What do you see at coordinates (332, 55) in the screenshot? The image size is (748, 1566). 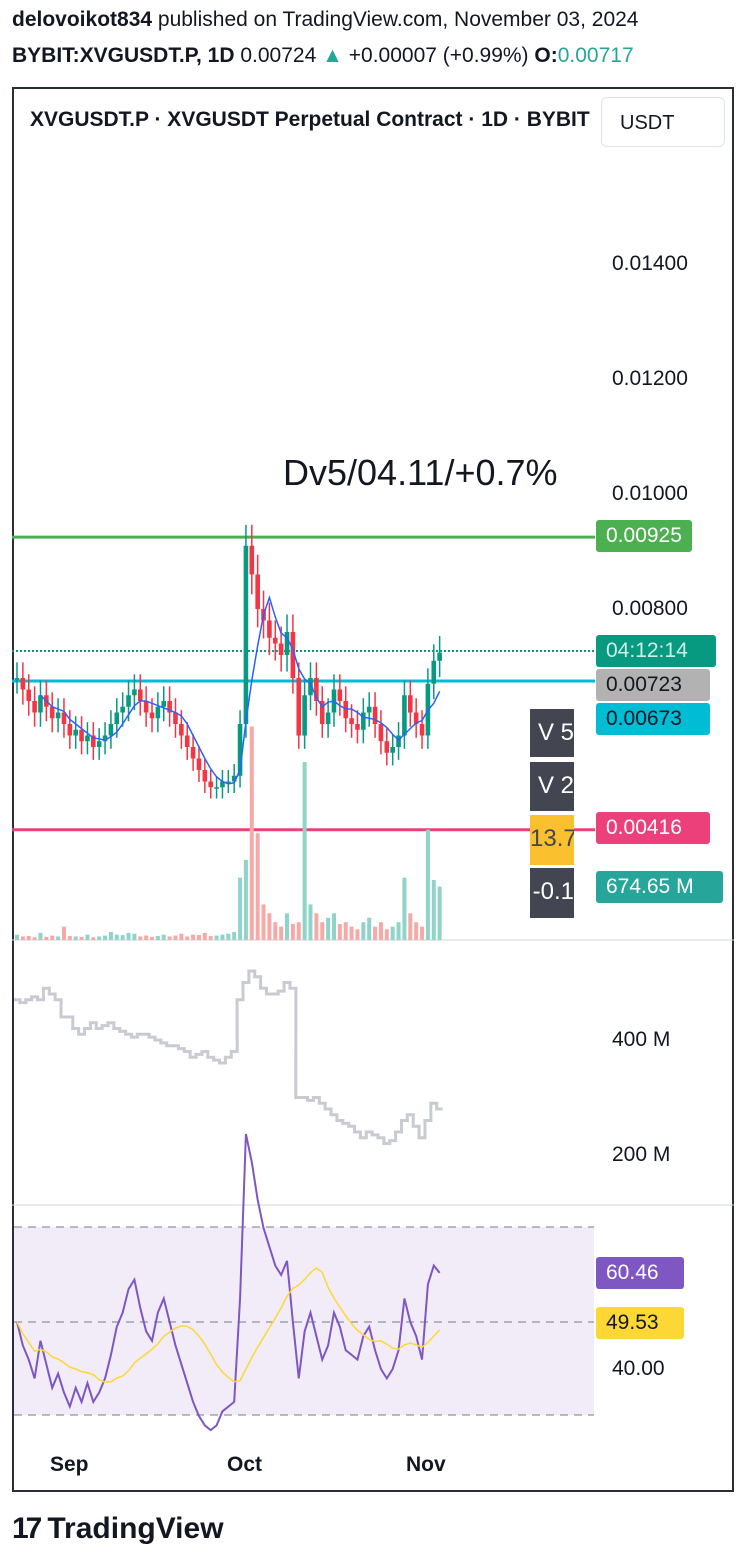 I see `up-arrow-icon: ▲` at bounding box center [332, 55].